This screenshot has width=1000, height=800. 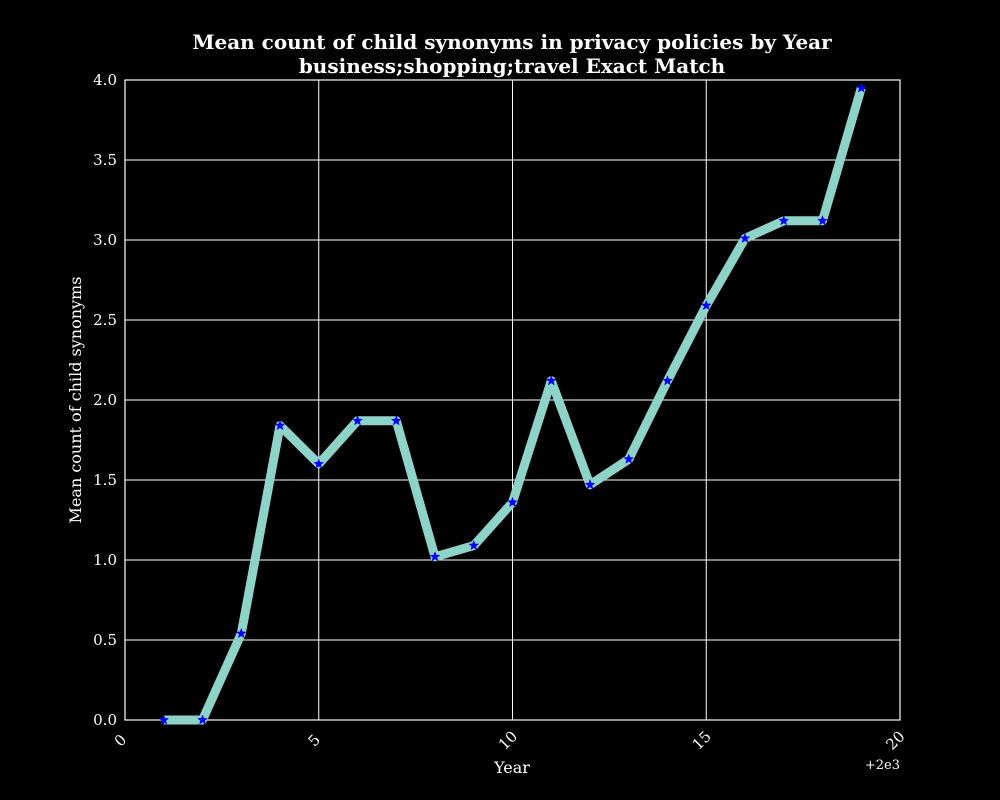 I want to click on y-tick-label: 1.0, so click(x=105, y=560).